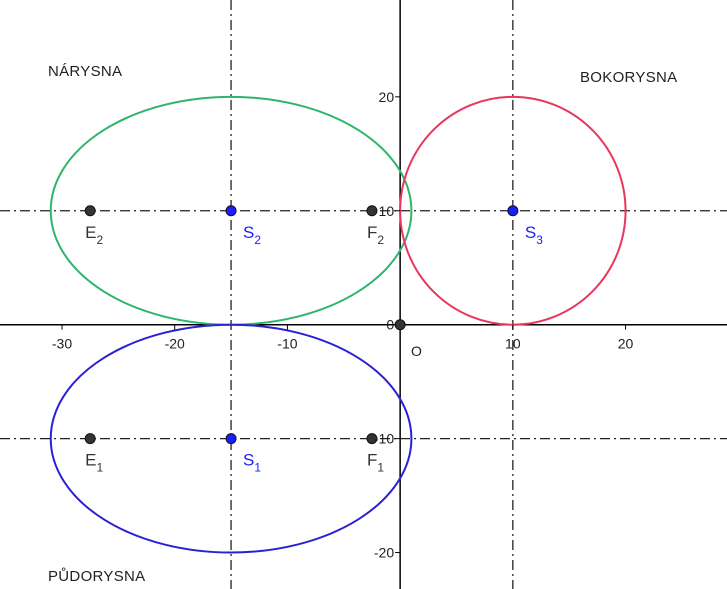 This screenshot has width=727, height=589. What do you see at coordinates (384, 553) in the screenshot?
I see `y-tick-label: -20` at bounding box center [384, 553].